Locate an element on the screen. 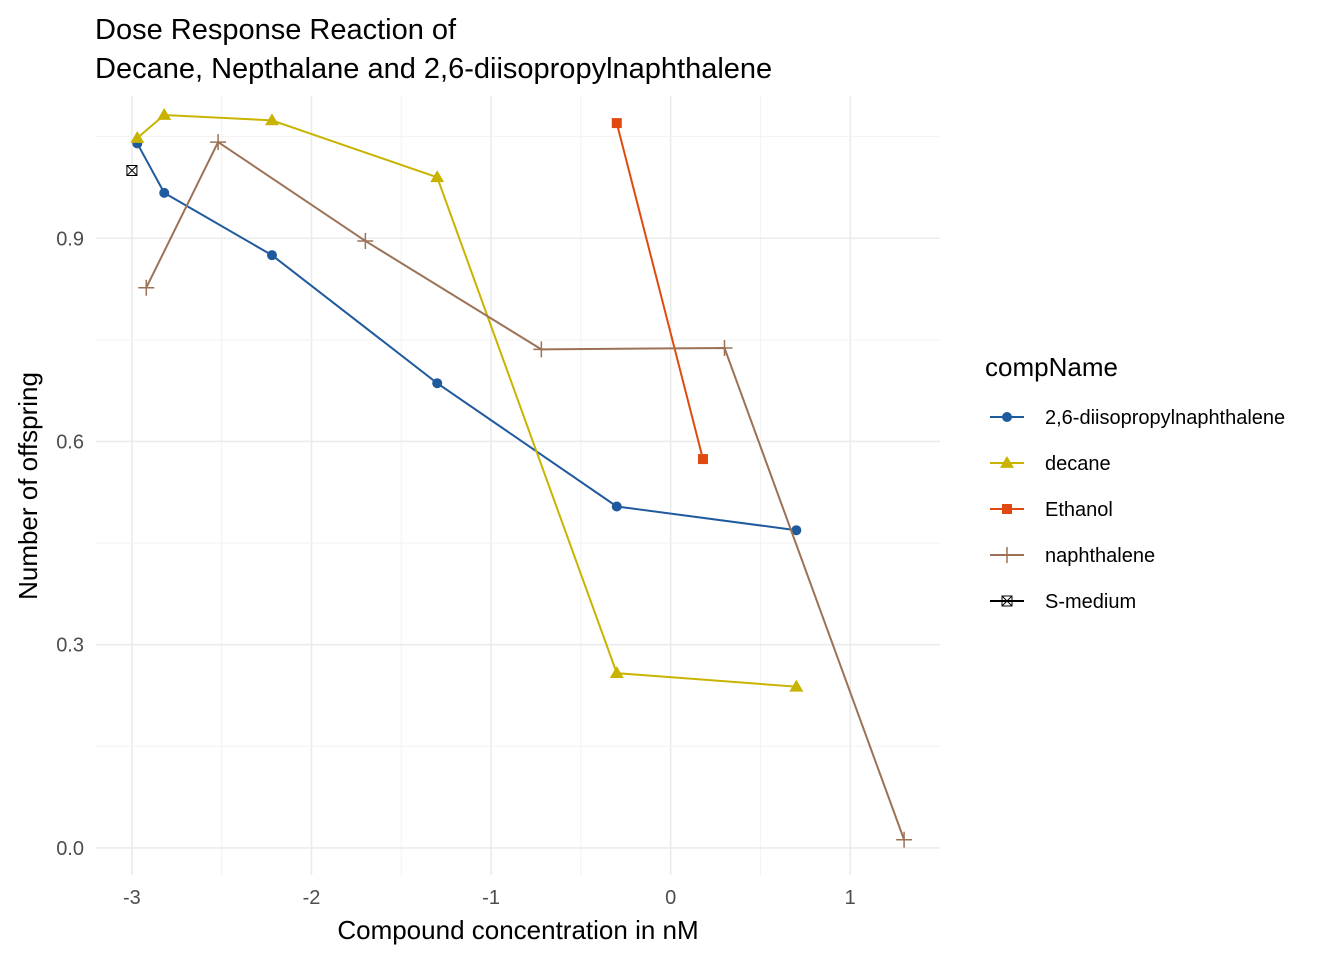 The width and height of the screenshot is (1344, 960). series-ethanol is located at coordinates (659, 291).